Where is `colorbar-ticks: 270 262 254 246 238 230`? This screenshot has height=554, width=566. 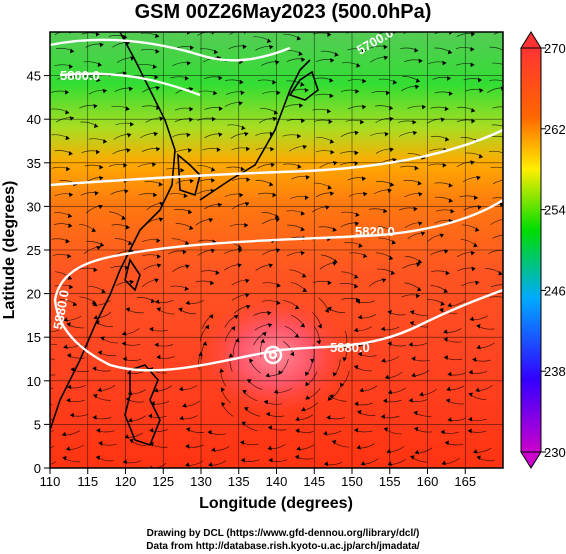
colorbar-ticks: 270 262 254 246 238 230 is located at coordinates (553, 250).